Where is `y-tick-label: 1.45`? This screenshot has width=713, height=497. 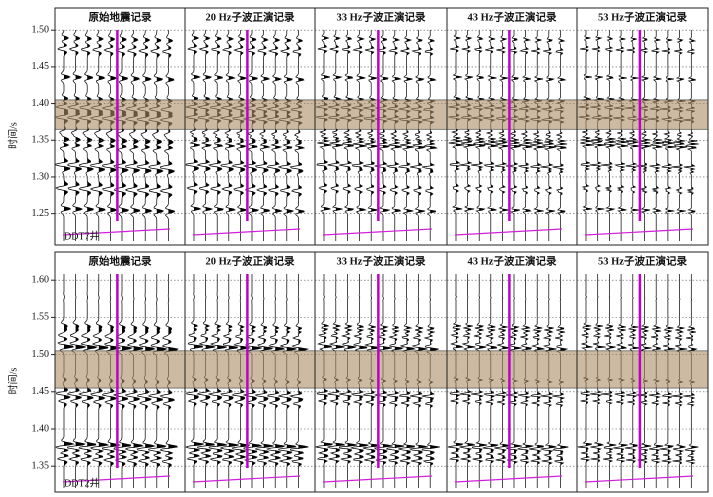
y-tick-label: 1.45 is located at coordinates (41, 391).